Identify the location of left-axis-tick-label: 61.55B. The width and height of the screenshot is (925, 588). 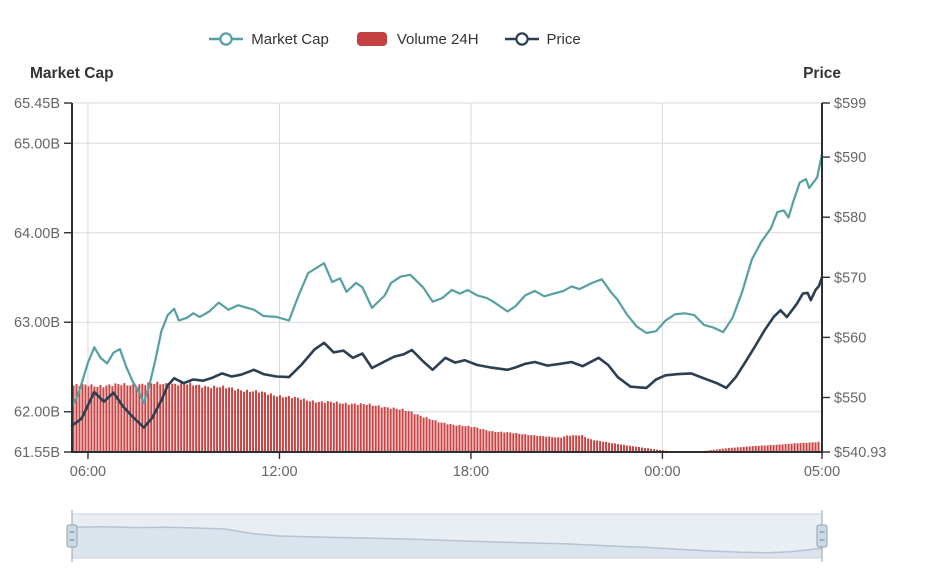
(37, 453).